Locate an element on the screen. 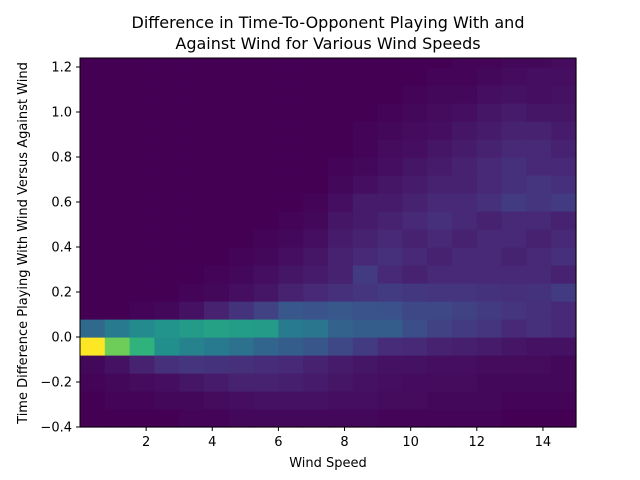 Image resolution: width=640 pixels, height=480 pixels. y-tick-label: 0.6 is located at coordinates (61, 203).